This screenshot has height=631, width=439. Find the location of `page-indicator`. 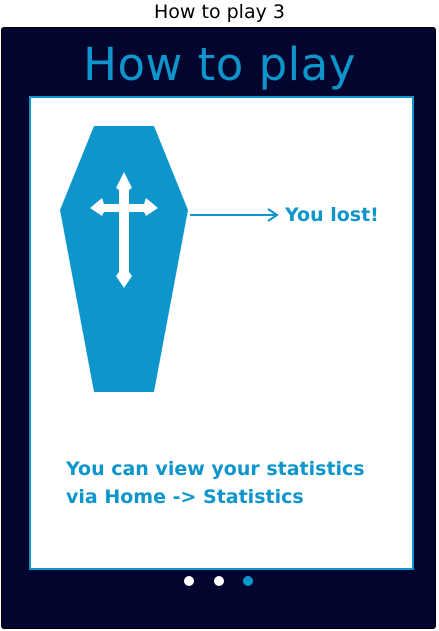

page-indicator is located at coordinates (219, 582).